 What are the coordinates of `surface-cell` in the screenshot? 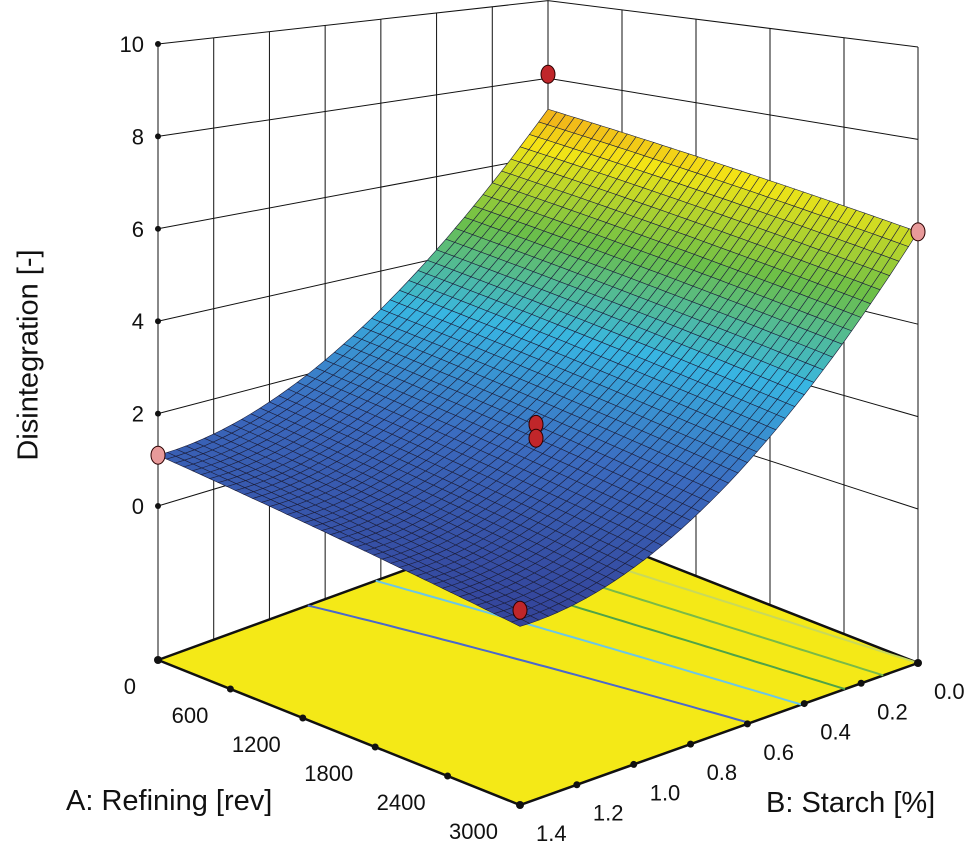 It's located at (520, 622).